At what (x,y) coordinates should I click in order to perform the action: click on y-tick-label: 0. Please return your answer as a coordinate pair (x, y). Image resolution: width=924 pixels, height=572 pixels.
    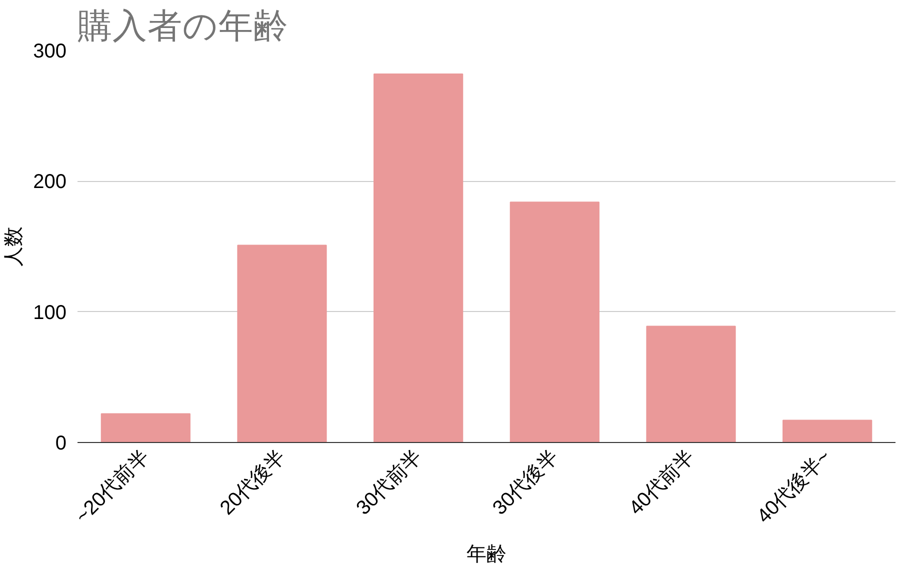
    Looking at the image, I should click on (60, 443).